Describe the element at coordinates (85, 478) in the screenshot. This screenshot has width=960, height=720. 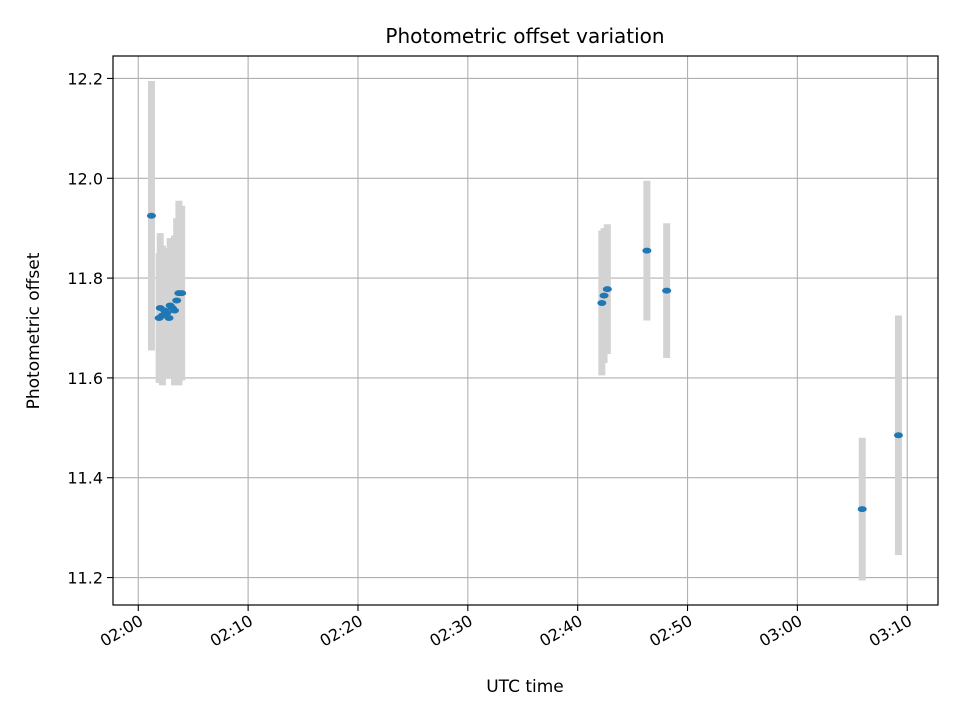
I see `y-tick-label: 11.4` at that location.